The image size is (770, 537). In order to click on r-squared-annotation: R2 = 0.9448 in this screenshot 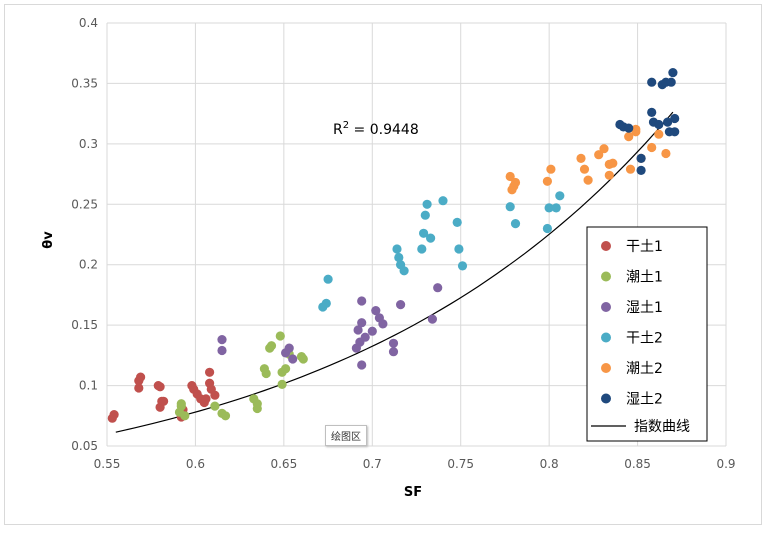, I will do `click(376, 129)`.